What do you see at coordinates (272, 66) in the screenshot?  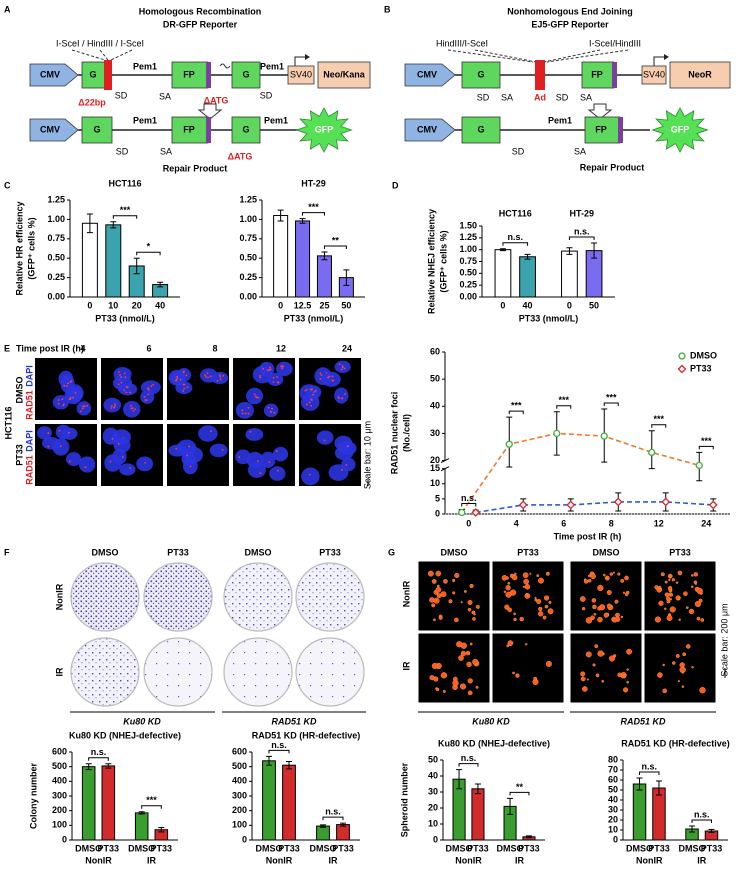 I see `diagram-label: Pem1` at bounding box center [272, 66].